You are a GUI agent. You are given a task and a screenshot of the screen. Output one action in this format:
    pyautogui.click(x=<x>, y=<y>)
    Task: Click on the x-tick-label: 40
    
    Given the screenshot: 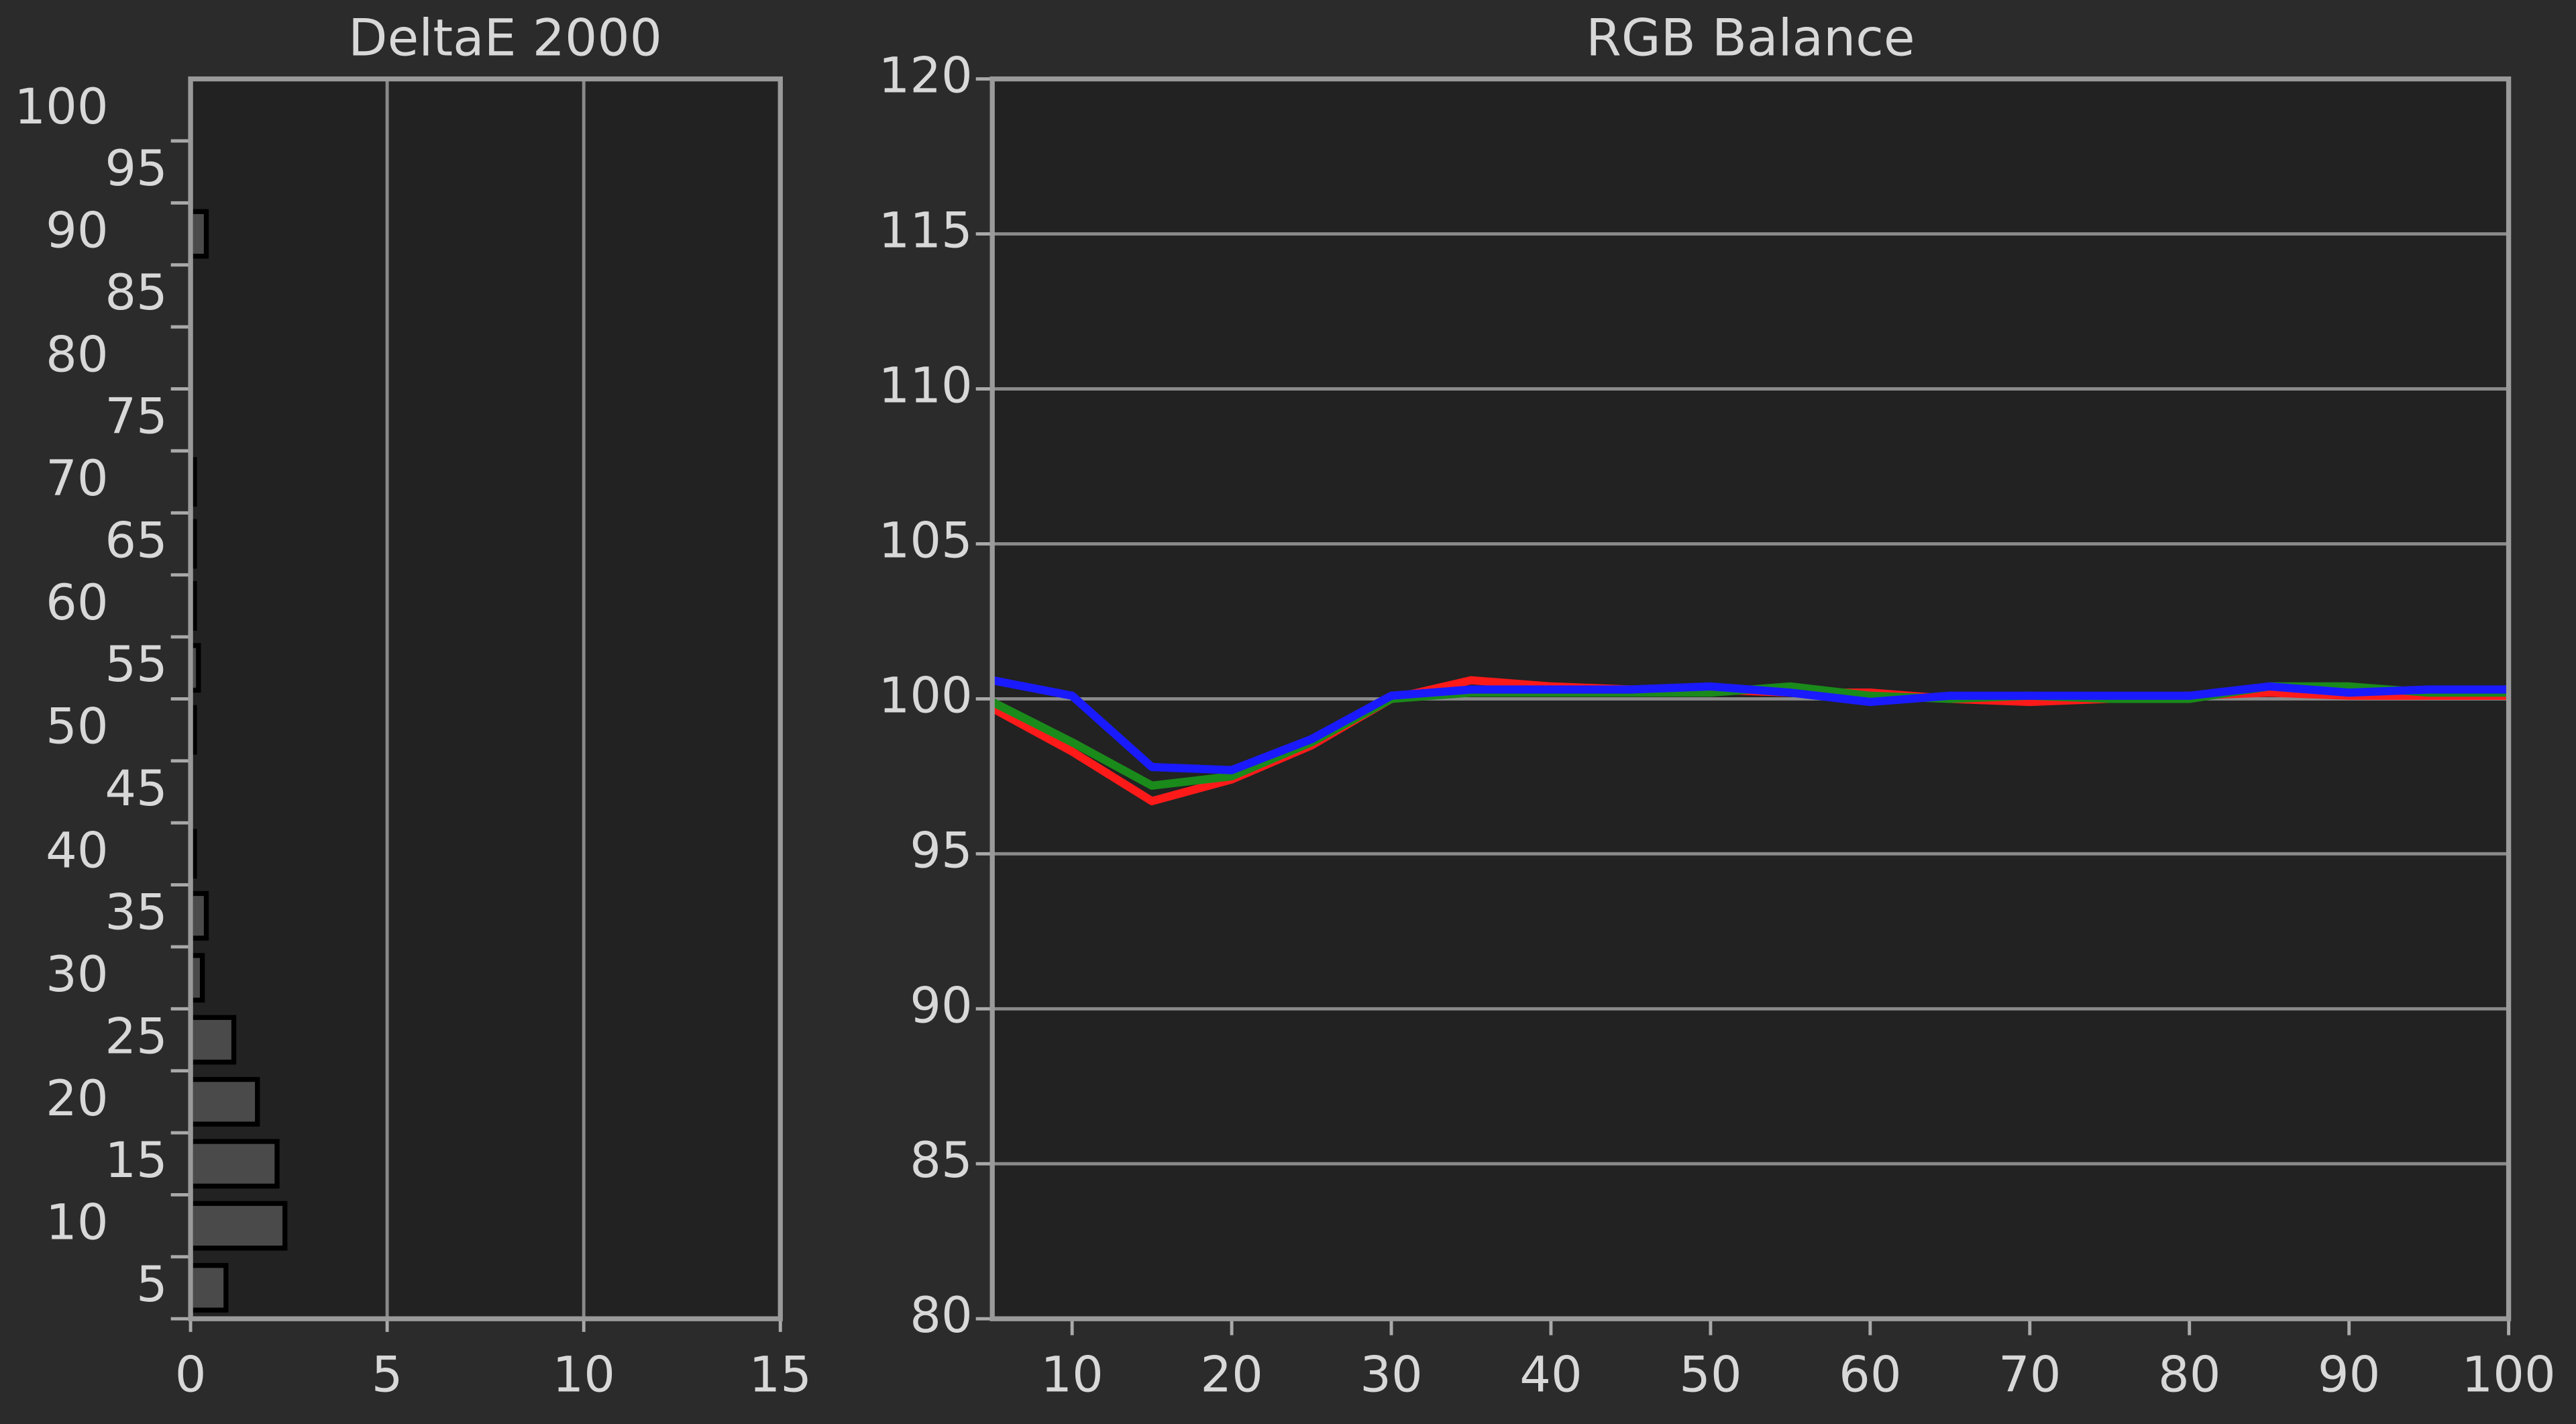 What is the action you would take?
    pyautogui.click(x=1550, y=1374)
    